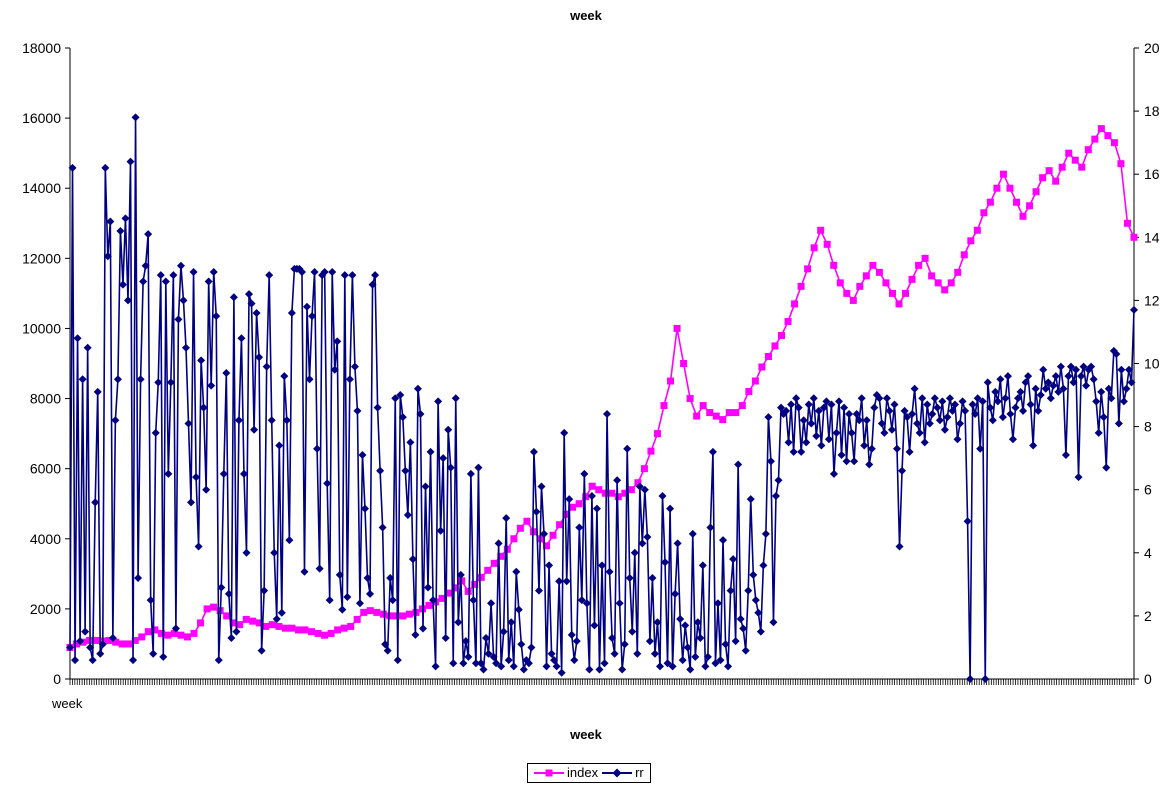 The height and width of the screenshot is (789, 1172). I want to click on x-axis-ticks, so click(602, 682).